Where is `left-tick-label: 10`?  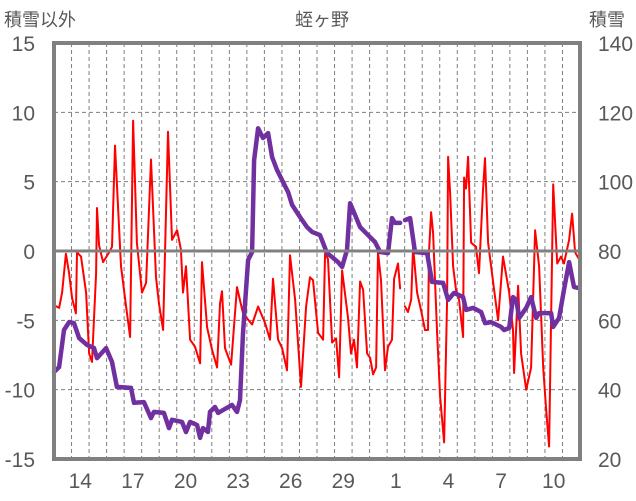
left-tick-label: 10 is located at coordinates (23, 113).